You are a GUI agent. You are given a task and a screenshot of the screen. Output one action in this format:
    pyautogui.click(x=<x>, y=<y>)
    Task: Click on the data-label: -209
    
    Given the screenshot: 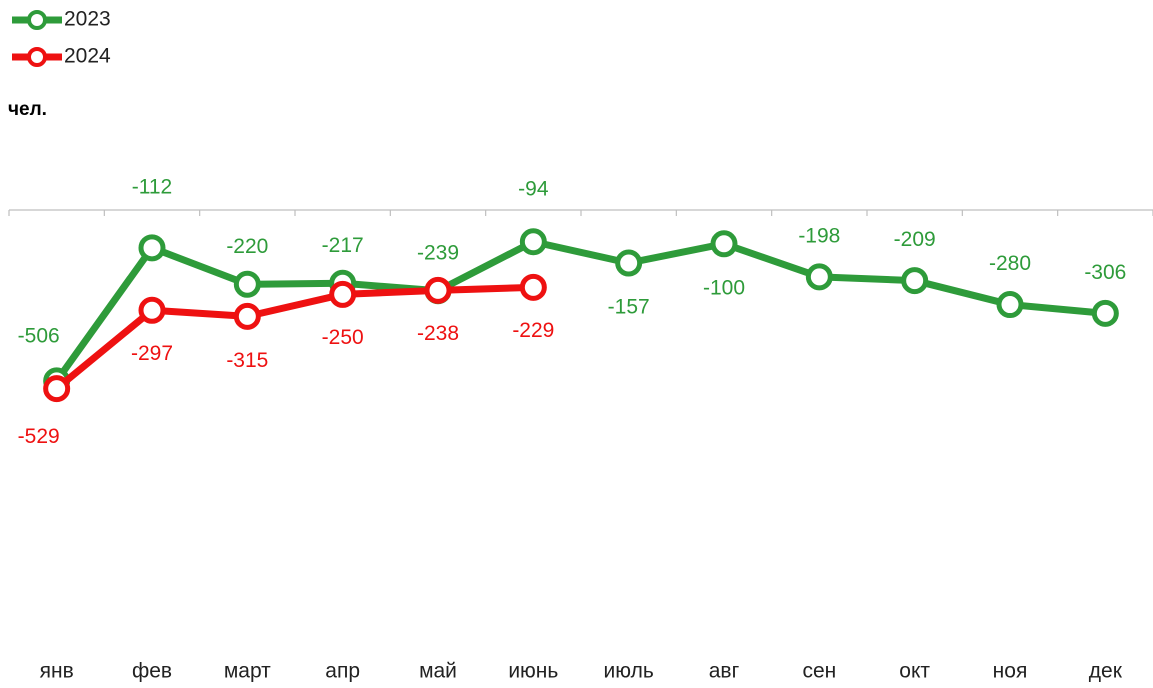 What is the action you would take?
    pyautogui.click(x=915, y=239)
    